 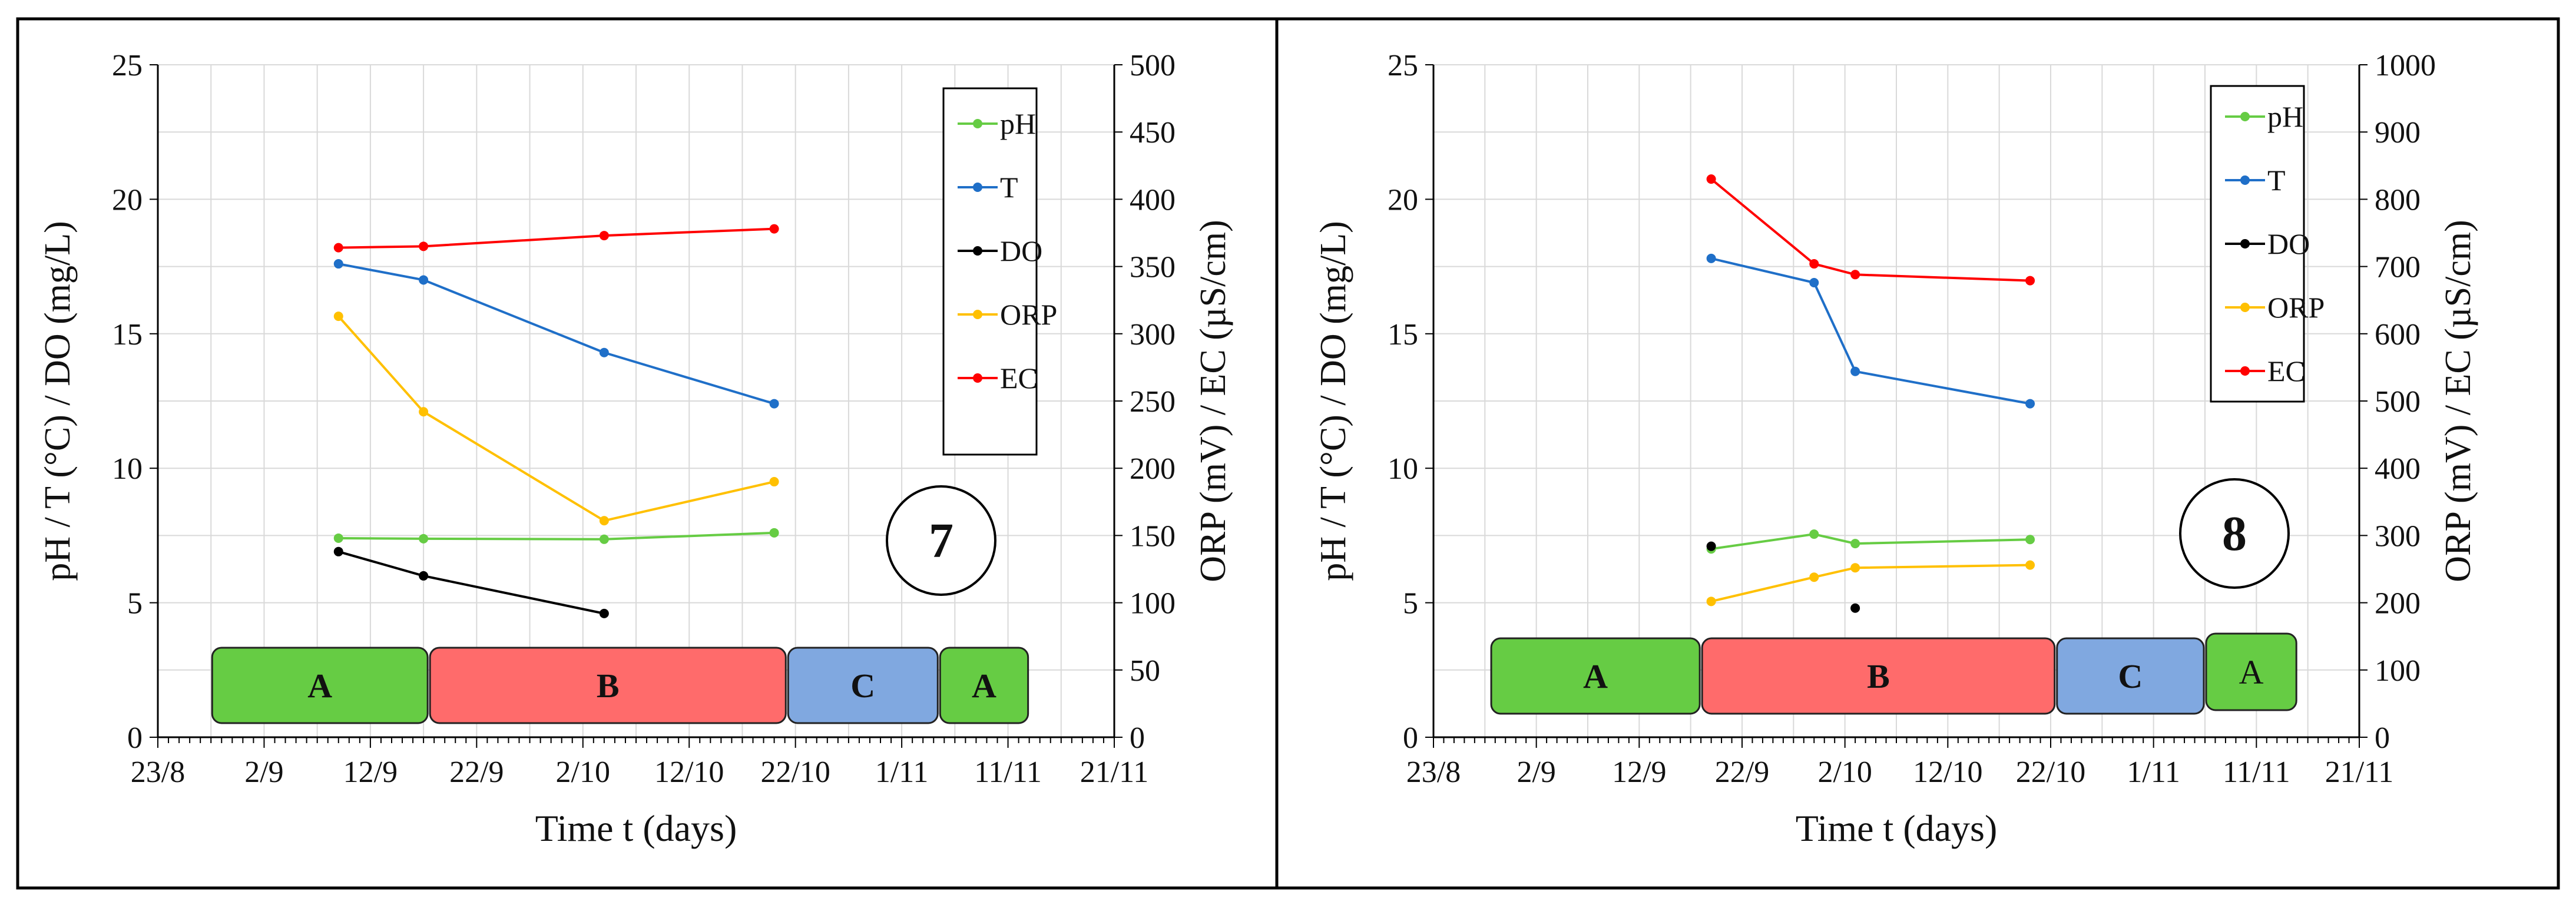 I want to click on series-line-ec, so click(x=1870, y=230).